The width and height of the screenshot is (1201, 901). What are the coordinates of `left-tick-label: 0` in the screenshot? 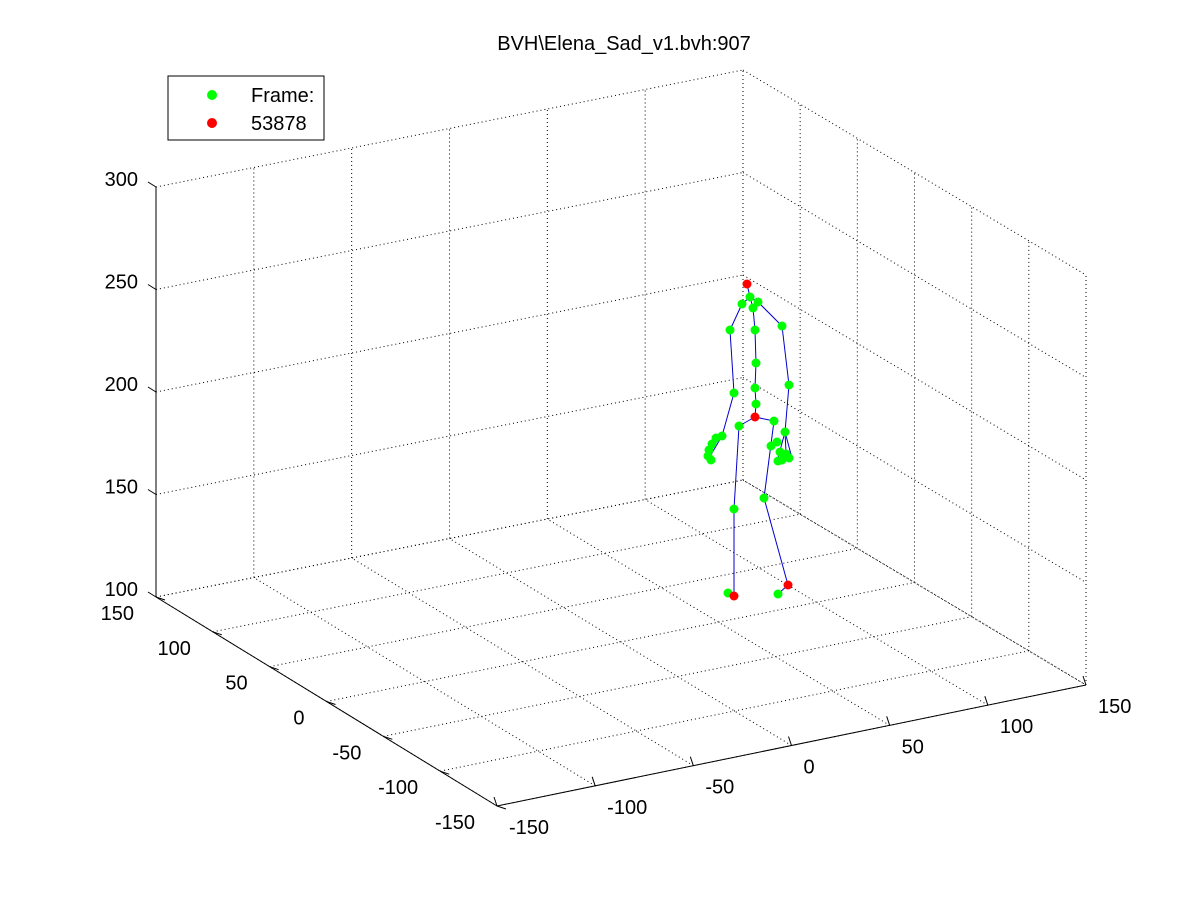 It's located at (298, 719).